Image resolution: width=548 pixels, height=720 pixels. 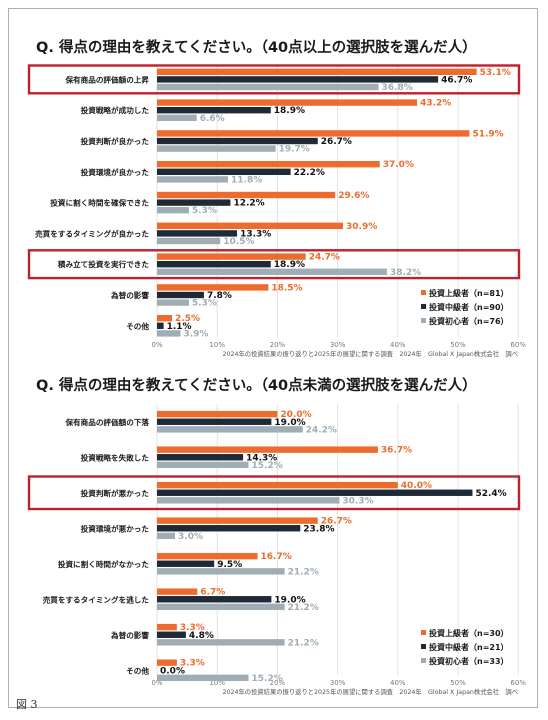 I want to click on chart2-category-label: 投資戦略を失敗した, so click(x=115, y=457).